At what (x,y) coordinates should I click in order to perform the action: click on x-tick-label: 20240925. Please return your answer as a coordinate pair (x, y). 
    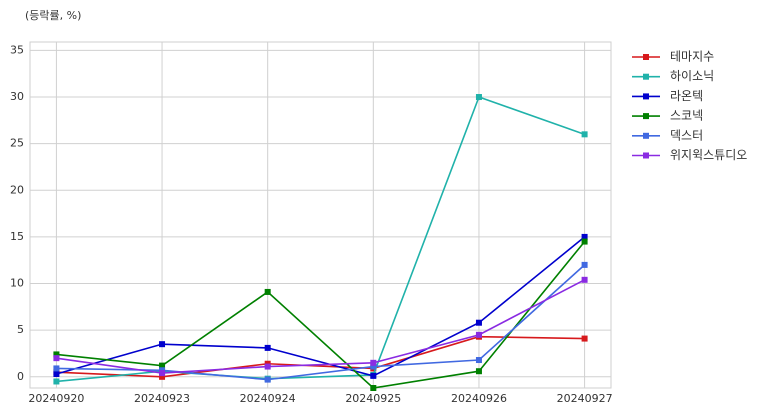
    Looking at the image, I should click on (373, 398).